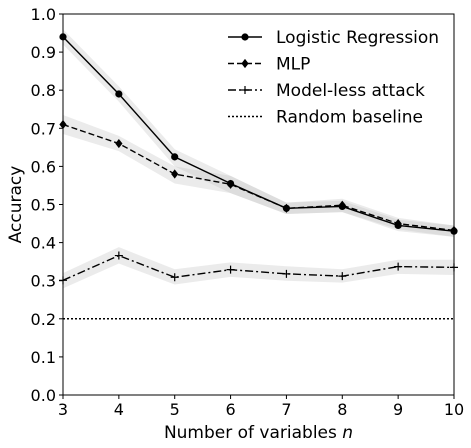 Image resolution: width=471 pixels, height=448 pixels. I want to click on y-tick-label: 0.2, so click(43, 319).